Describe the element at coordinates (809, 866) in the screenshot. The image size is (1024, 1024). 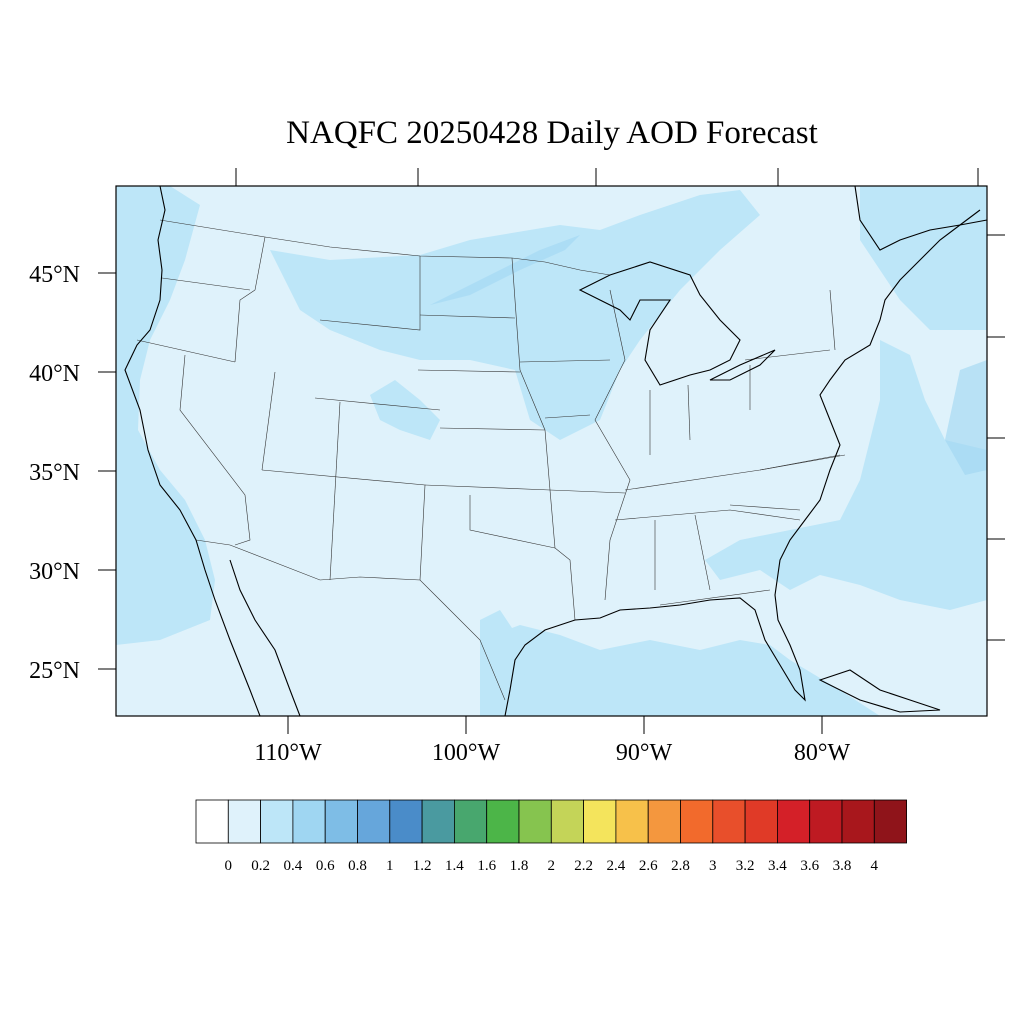
I see `colorbar-label: 3.6` at that location.